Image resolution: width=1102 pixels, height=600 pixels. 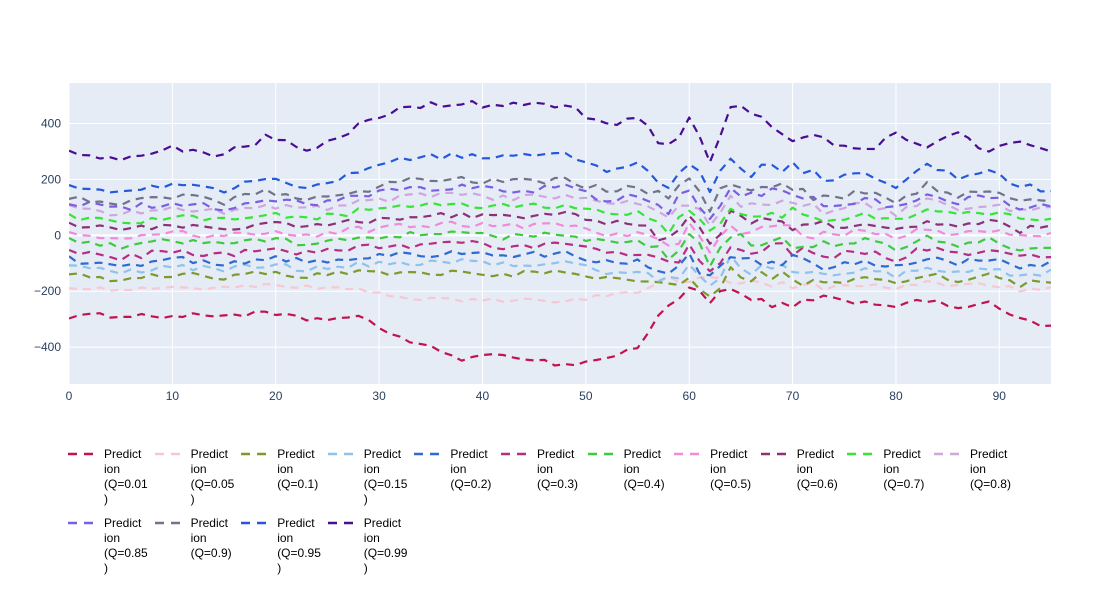 I want to click on legend-label: Predict ion (Q=0.99 ), so click(x=385, y=545).